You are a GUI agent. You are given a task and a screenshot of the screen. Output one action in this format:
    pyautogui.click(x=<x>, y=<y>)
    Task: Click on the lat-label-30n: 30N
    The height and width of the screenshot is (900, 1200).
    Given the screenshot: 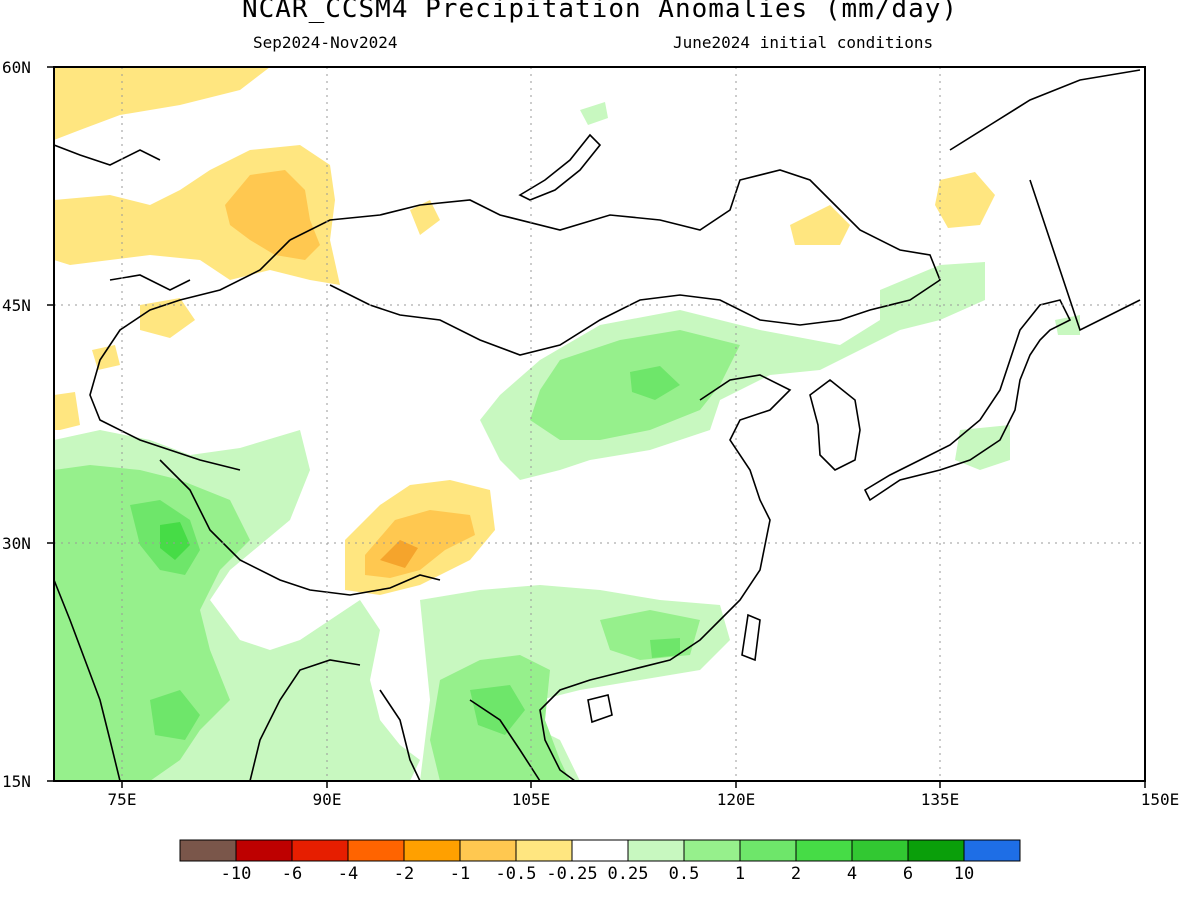 What is the action you would take?
    pyautogui.click(x=16, y=543)
    